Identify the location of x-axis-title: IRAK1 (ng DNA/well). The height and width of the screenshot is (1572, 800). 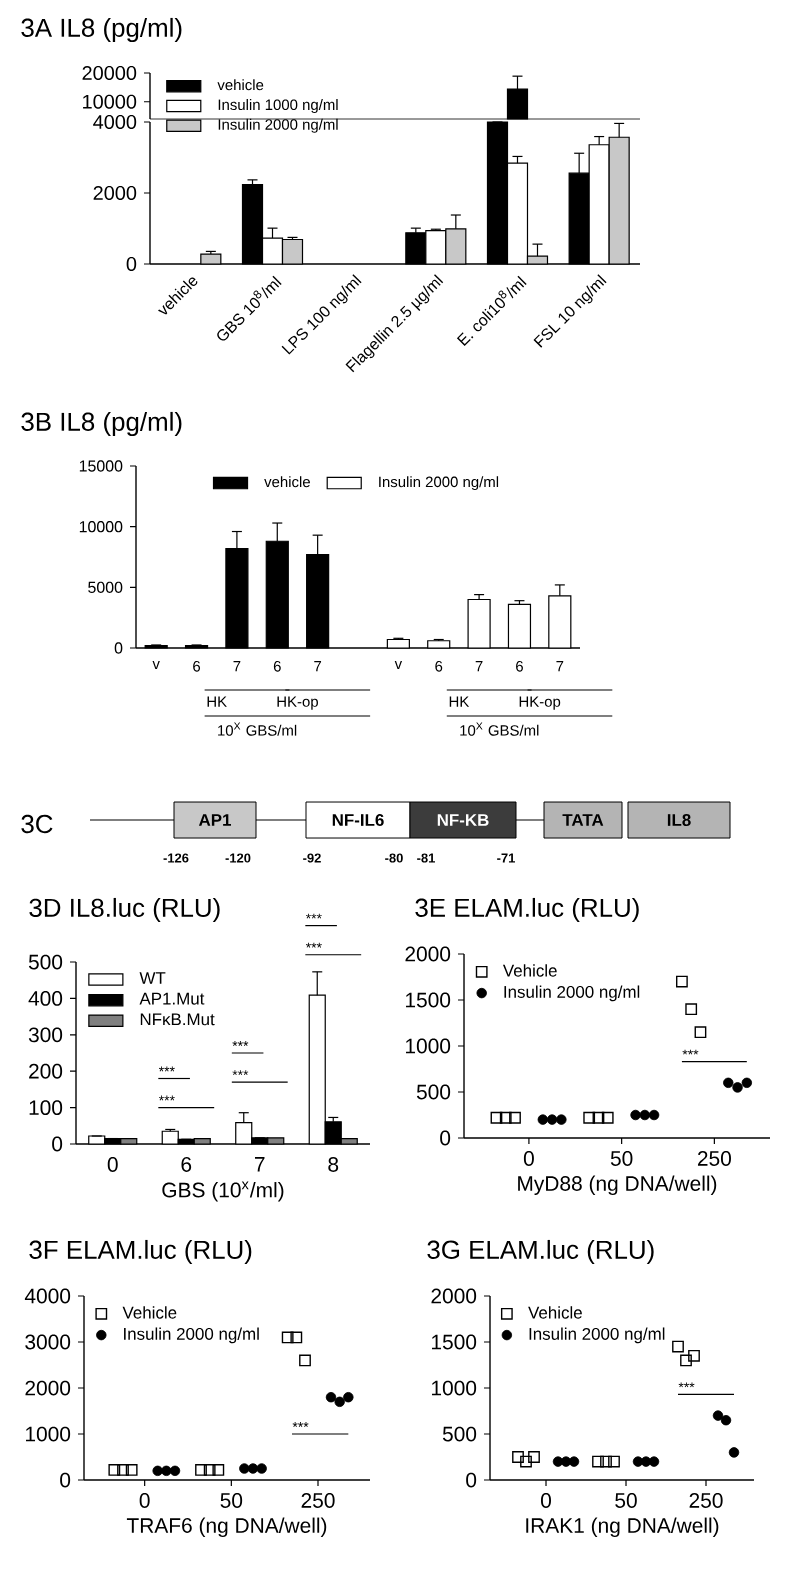
(622, 1527).